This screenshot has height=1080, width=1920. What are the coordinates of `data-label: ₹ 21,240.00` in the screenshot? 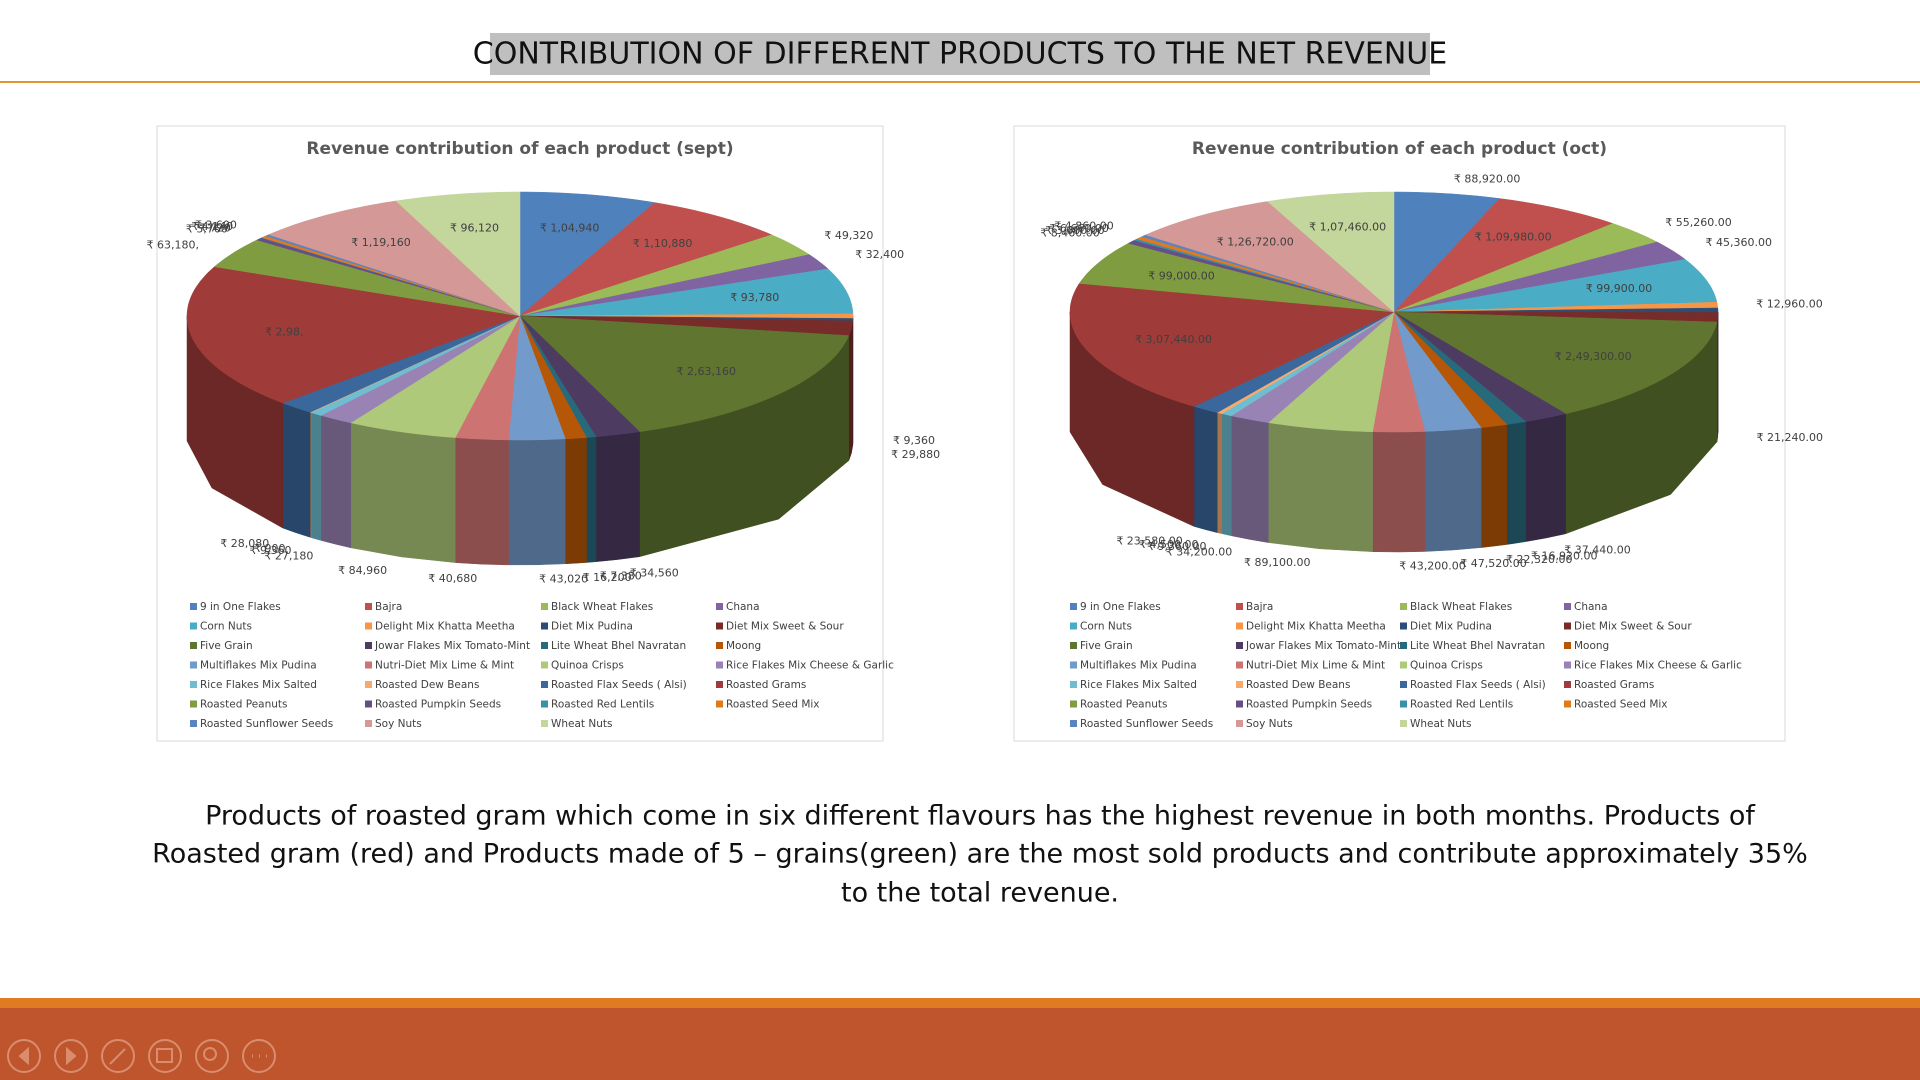 It's located at (1790, 437).